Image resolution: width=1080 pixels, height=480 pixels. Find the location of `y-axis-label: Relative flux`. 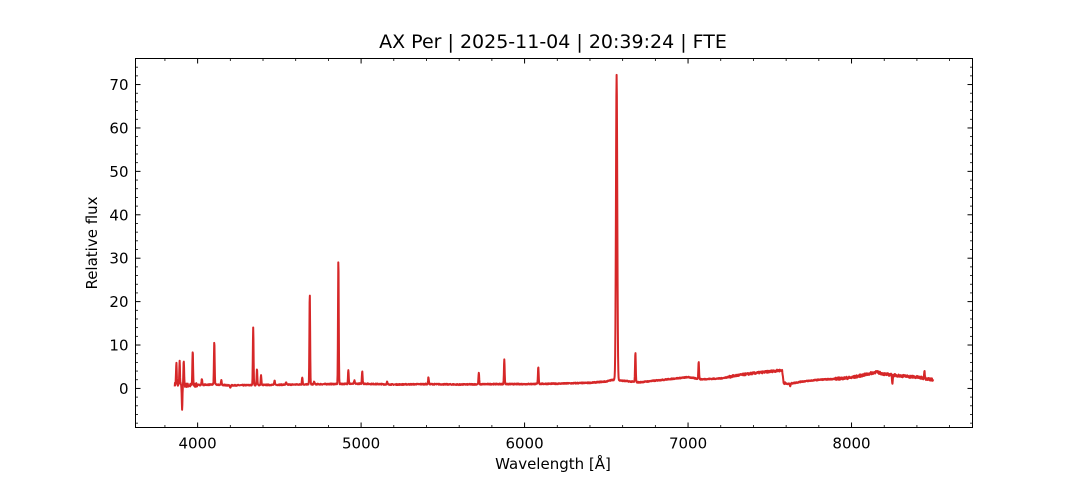

y-axis-label: Relative flux is located at coordinates (92, 242).